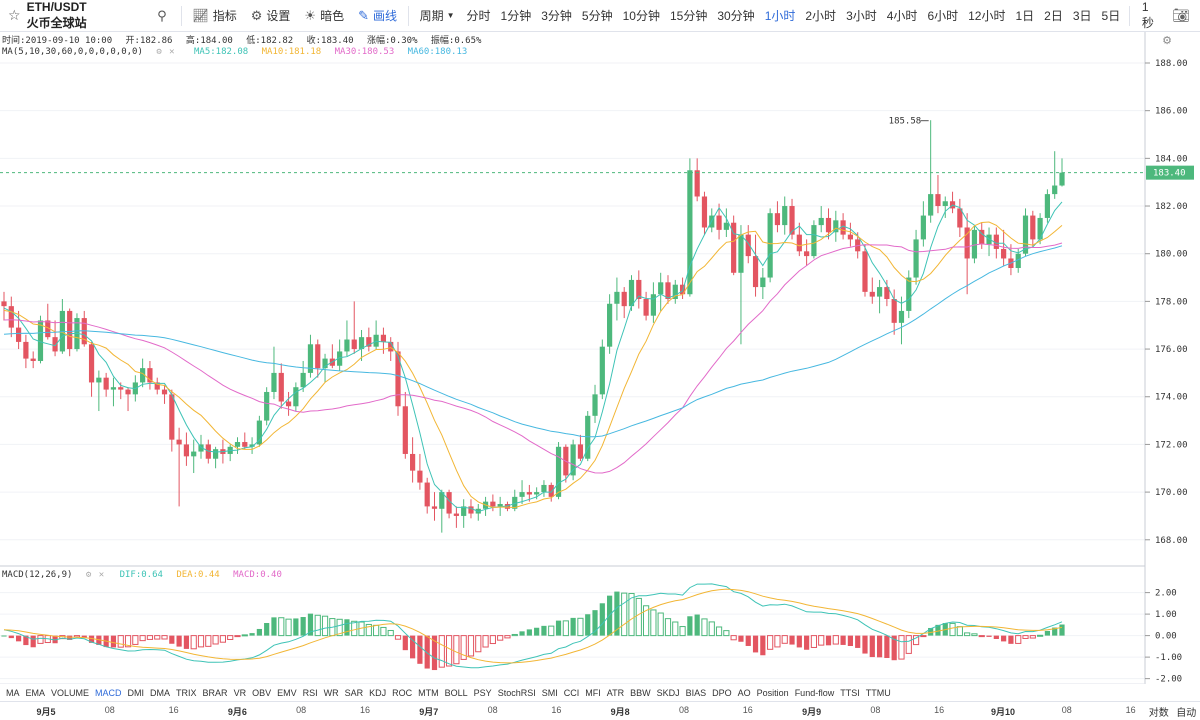 This screenshot has width=1200, height=720. Describe the element at coordinates (271, 15) in the screenshot. I see `settings-button: ⚙ 设置` at that location.